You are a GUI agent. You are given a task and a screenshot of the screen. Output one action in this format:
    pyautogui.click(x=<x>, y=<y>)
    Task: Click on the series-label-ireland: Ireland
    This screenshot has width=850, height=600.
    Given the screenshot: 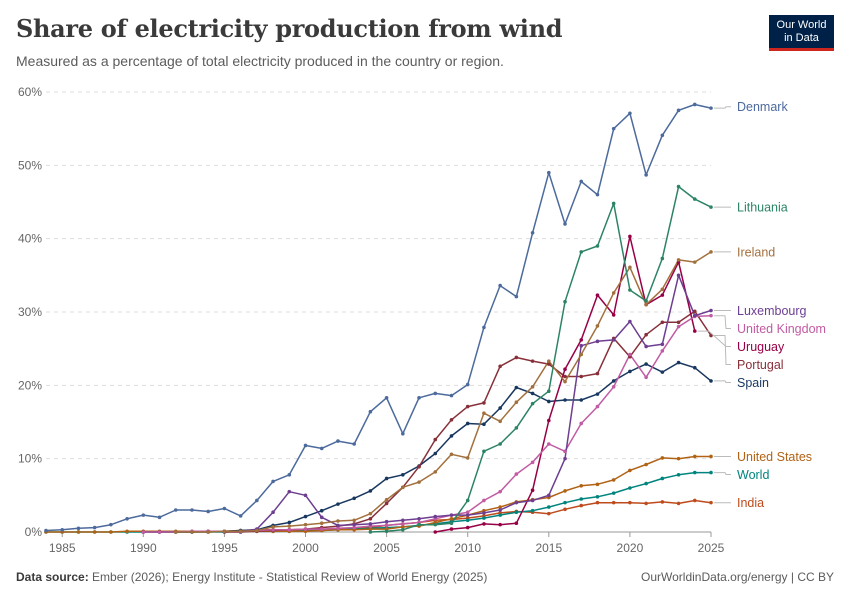 What is the action you would take?
    pyautogui.click(x=756, y=252)
    